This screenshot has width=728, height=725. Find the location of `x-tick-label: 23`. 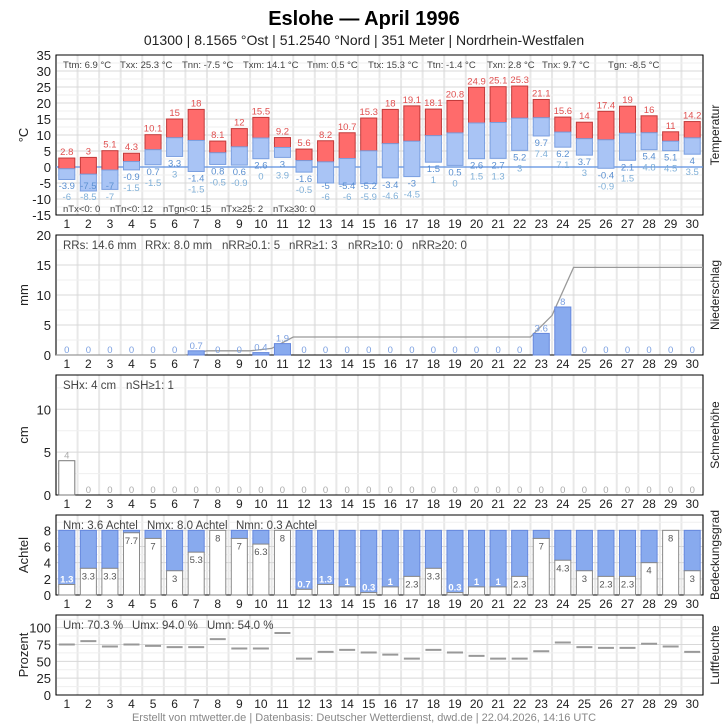

x-tick-label: 23 is located at coordinates (542, 224).